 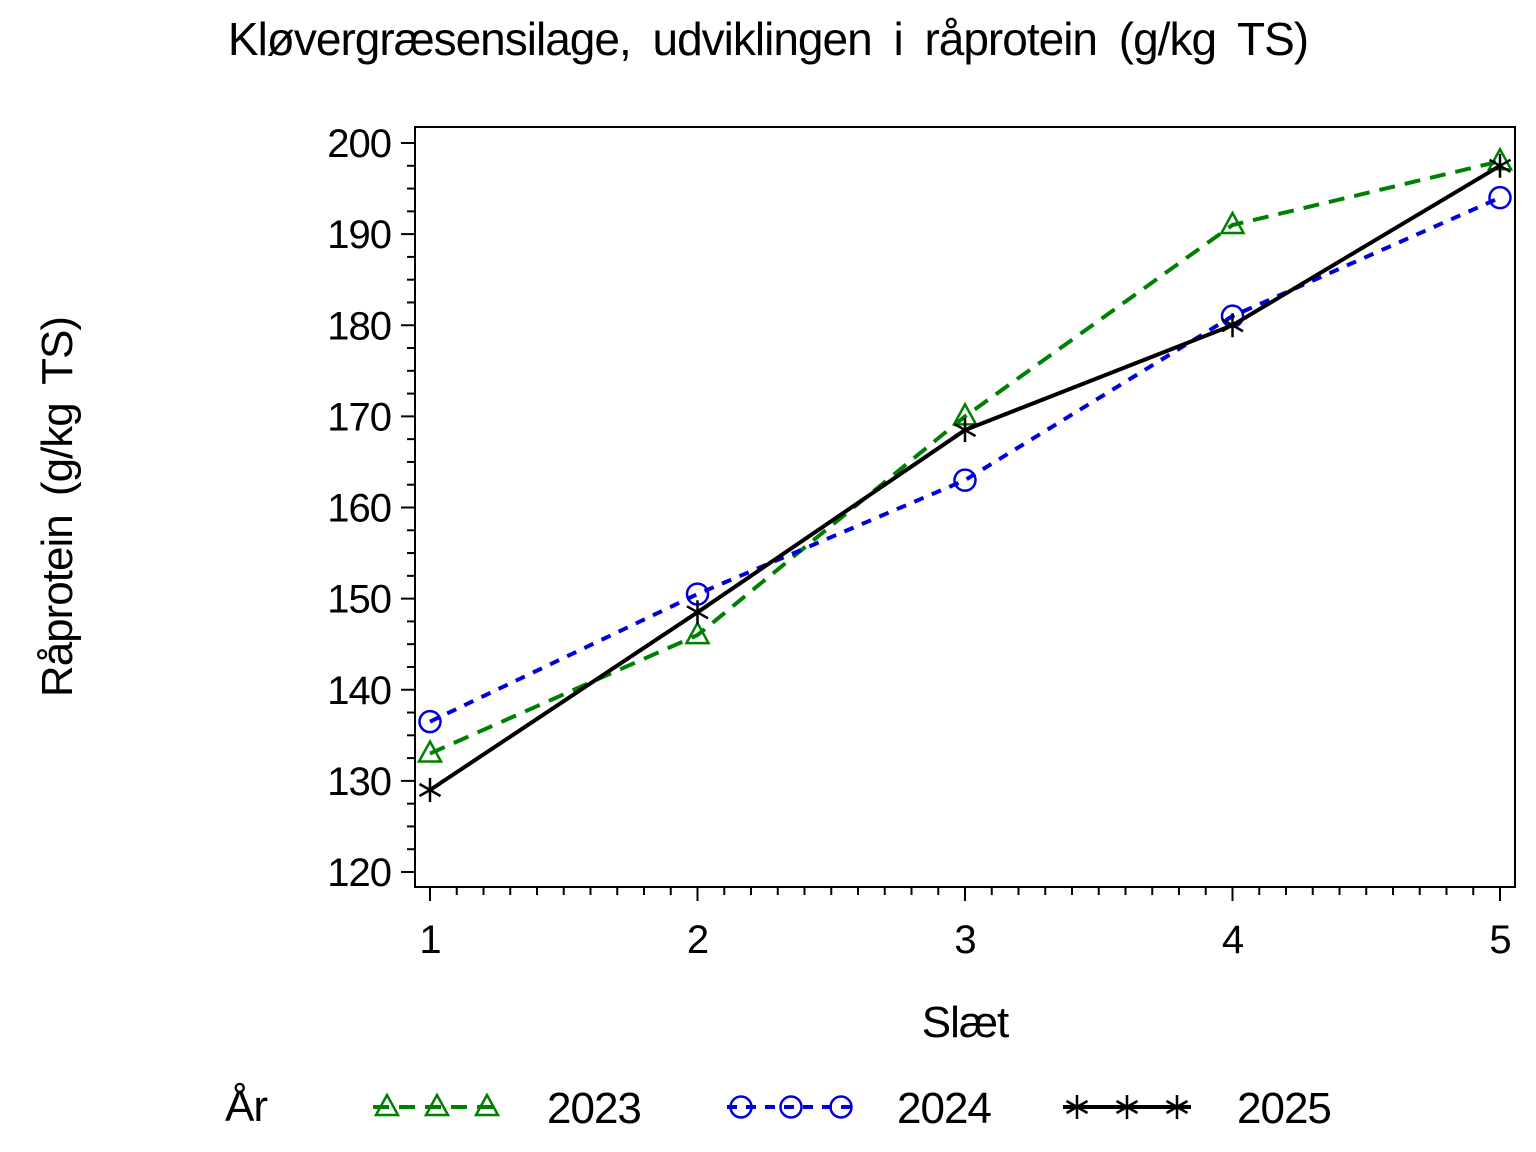 What do you see at coordinates (1233, 940) in the screenshot?
I see `x-tick-label: 4` at bounding box center [1233, 940].